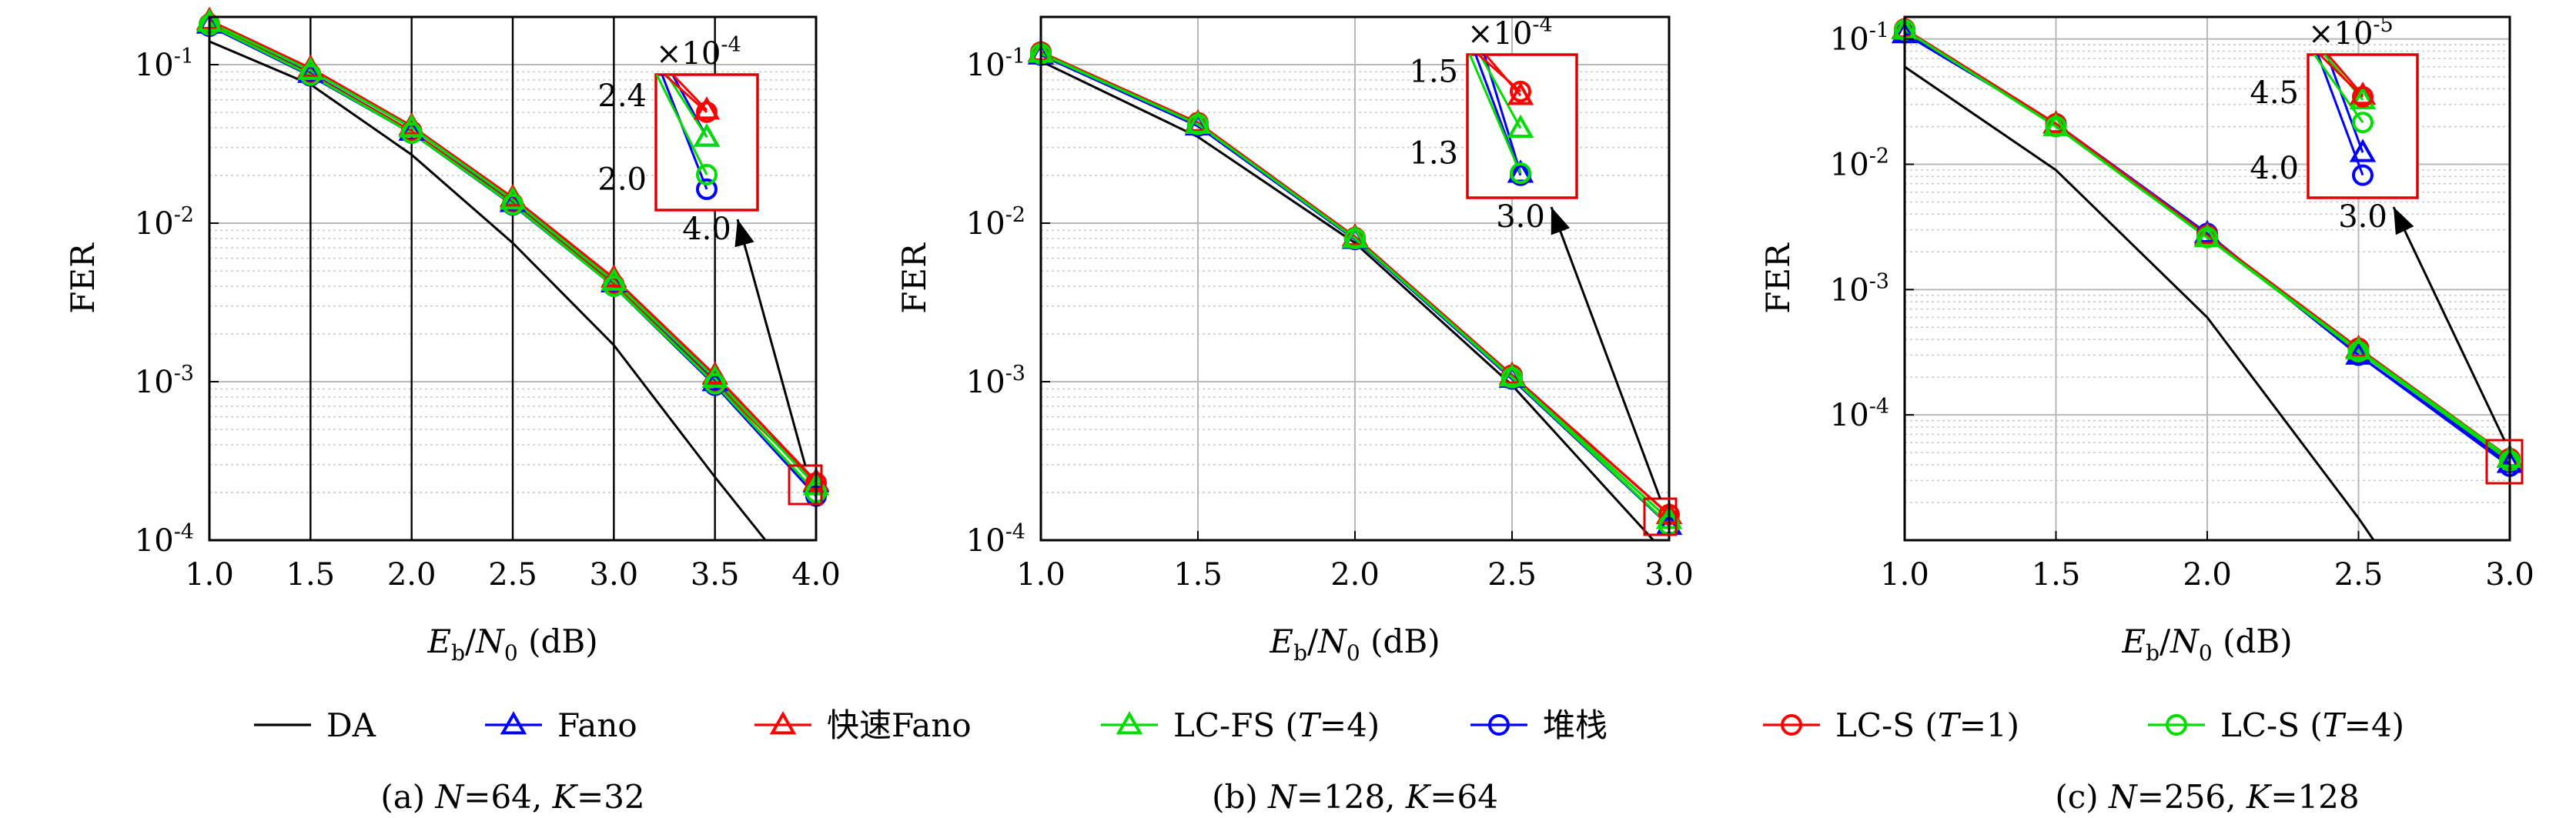 The image size is (2576, 818). What do you see at coordinates (2362, 217) in the screenshot?
I see `inset-x-tick-label: 3.0` at bounding box center [2362, 217].